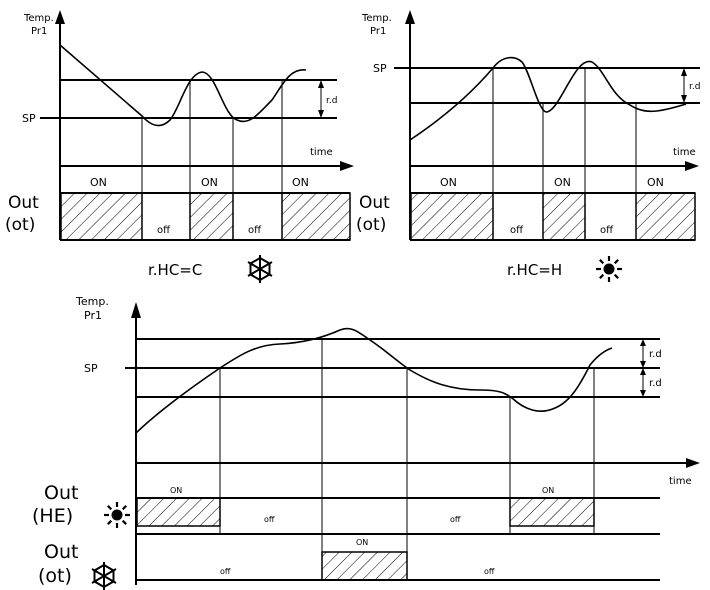 Image resolution: width=710 pixels, height=590 pixels. I want to click on heating-ylabel-temp: Temp., so click(376, 18).